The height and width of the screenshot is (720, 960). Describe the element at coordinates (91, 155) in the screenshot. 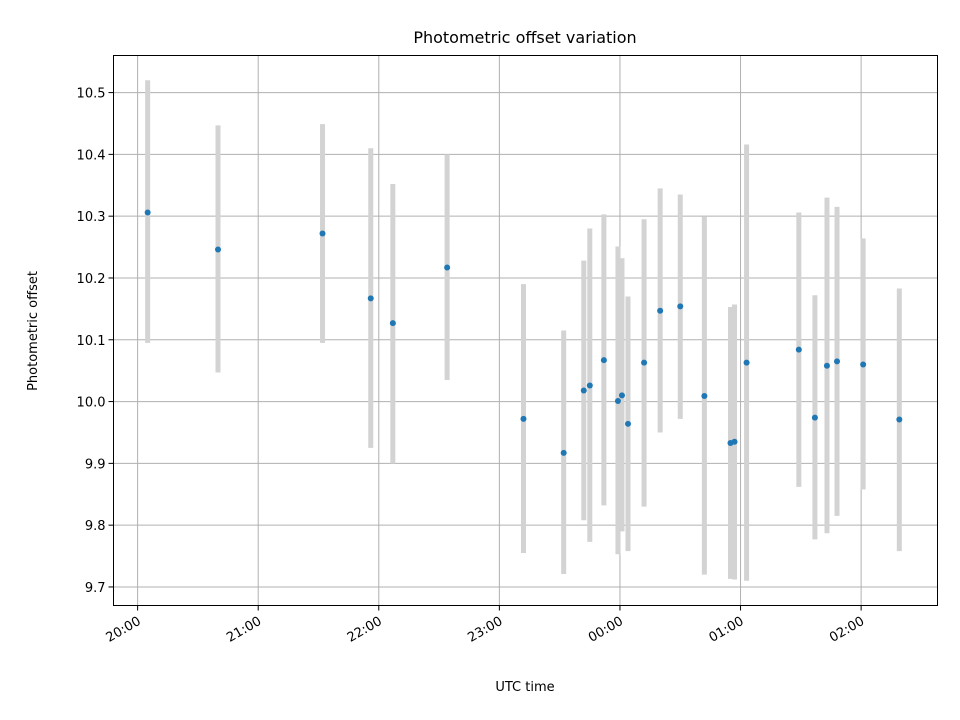

I see `y-tick-label: 10.4` at that location.